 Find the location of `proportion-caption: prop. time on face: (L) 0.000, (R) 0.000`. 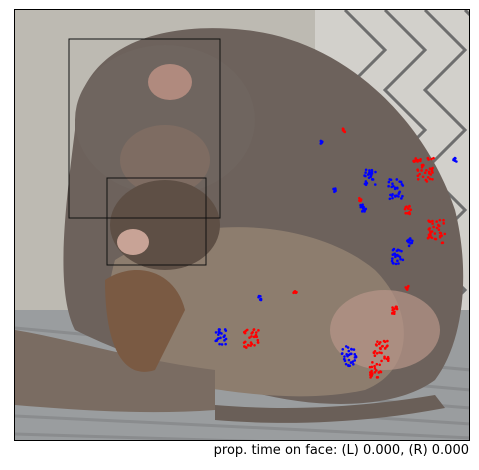

proportion-caption: prop. time on face: (L) 0.000, (R) 0.000 is located at coordinates (341, 450).